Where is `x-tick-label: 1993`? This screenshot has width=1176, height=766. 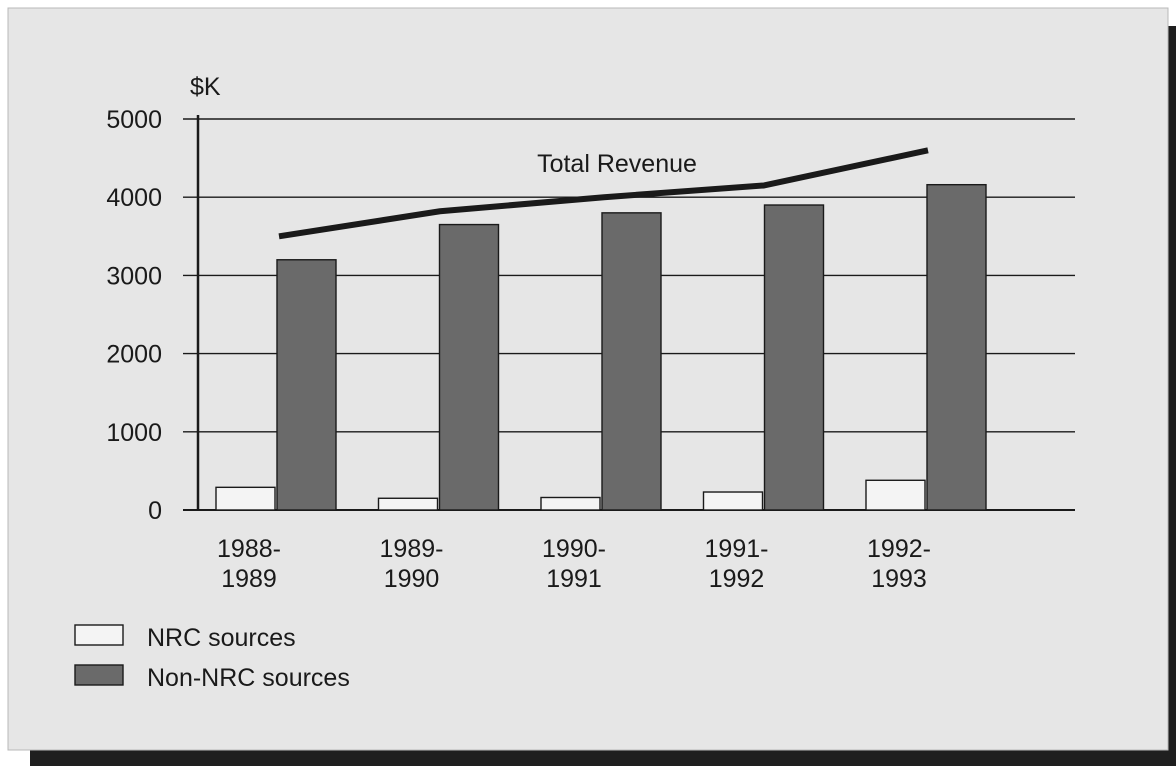 x-tick-label: 1993 is located at coordinates (899, 579).